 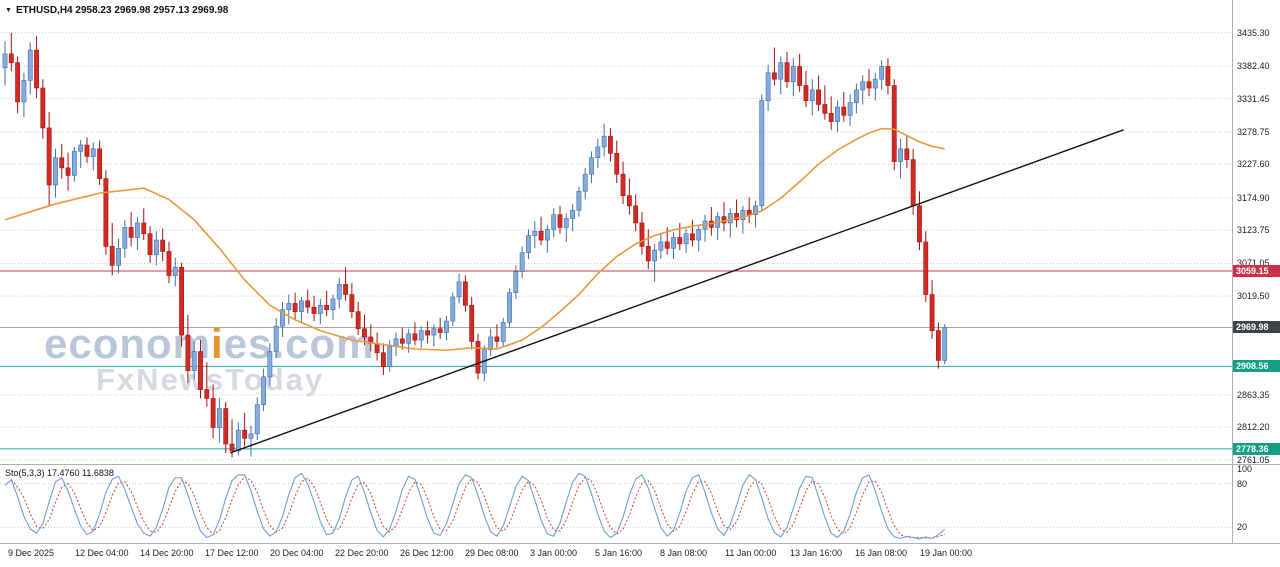 What do you see at coordinates (684, 553) in the screenshot?
I see `time-tick-label: 8 Jan 08:00` at bounding box center [684, 553].